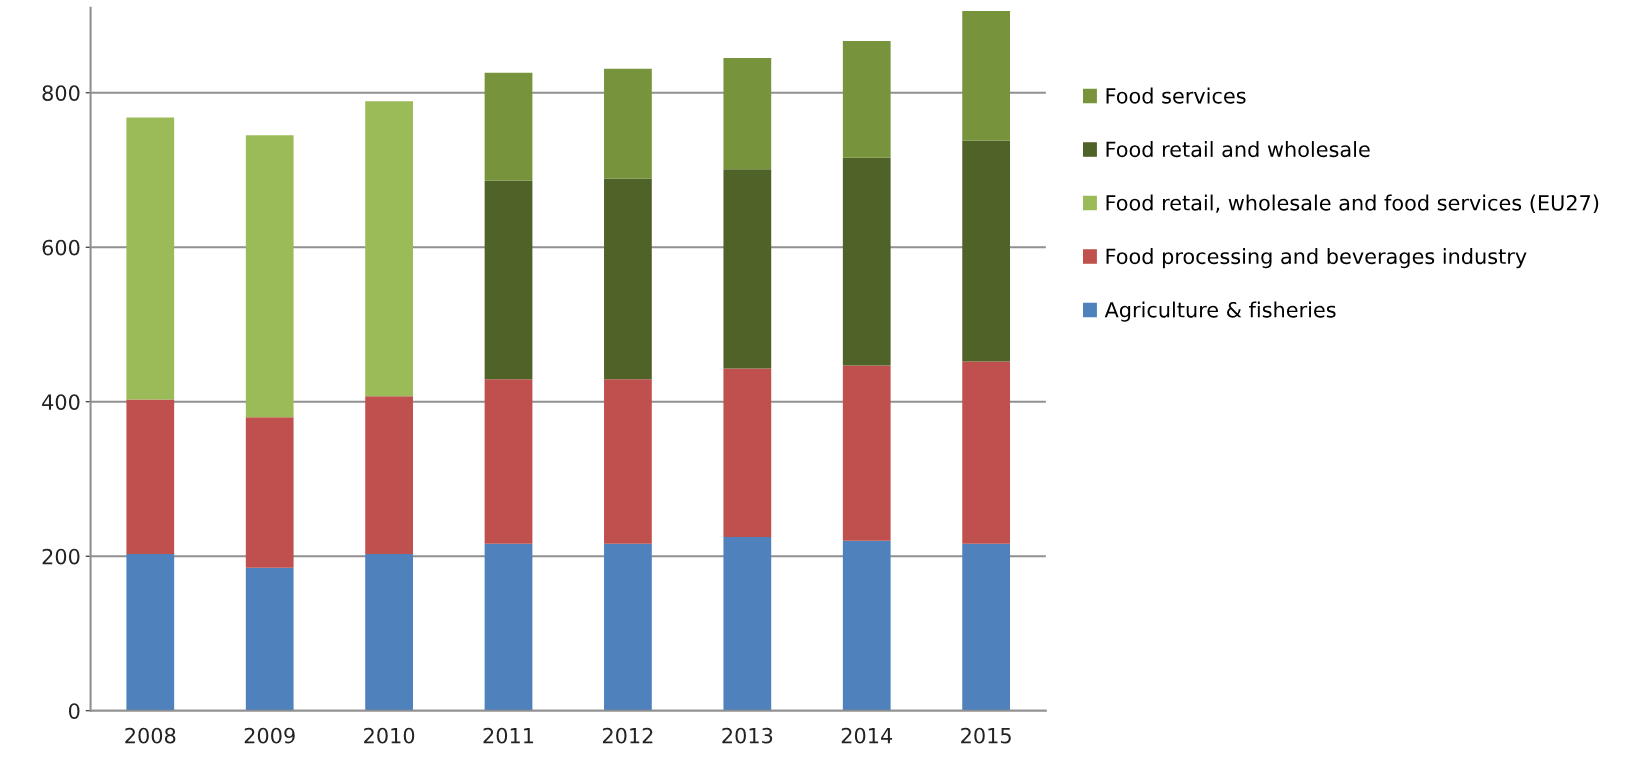 The width and height of the screenshot is (1647, 781). I want to click on x-tick-label: 2012, so click(627, 735).